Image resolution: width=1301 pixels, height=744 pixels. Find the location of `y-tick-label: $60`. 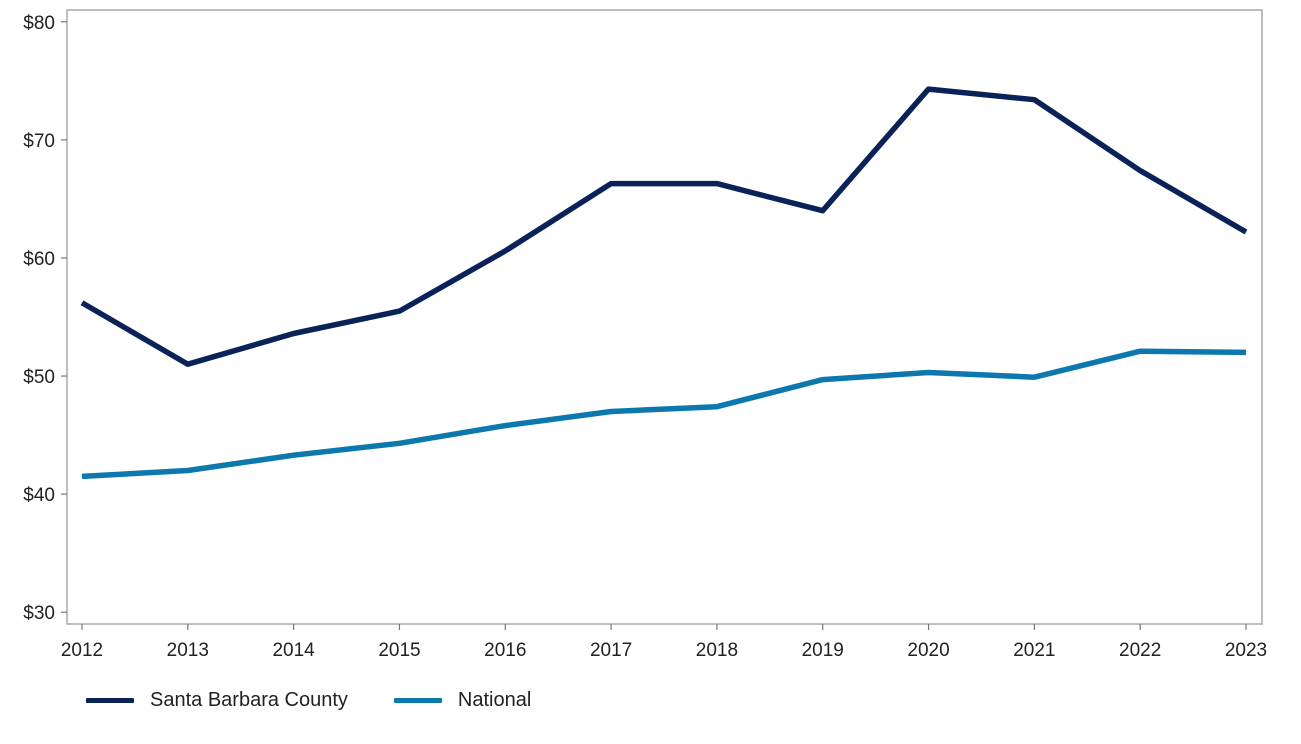

y-tick-label: $60 is located at coordinates (39, 259).